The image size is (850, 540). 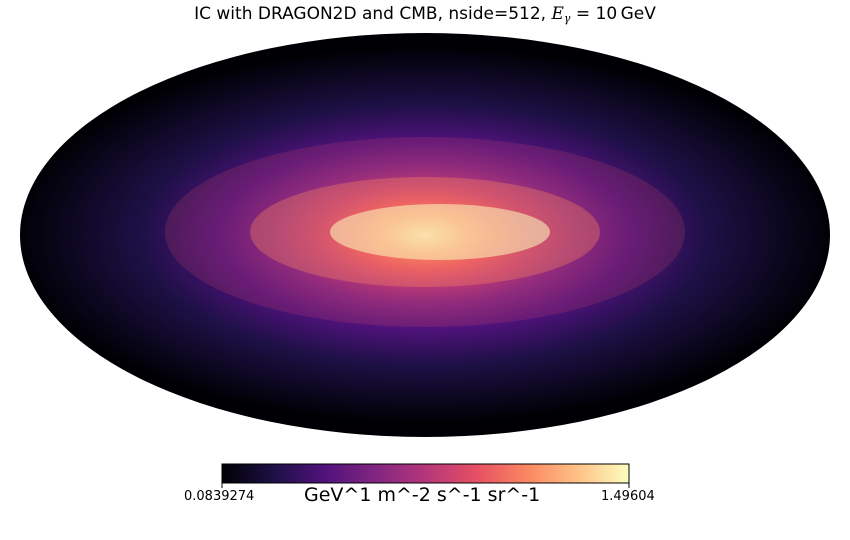 What do you see at coordinates (628, 496) in the screenshot?
I see `colorbar-max-label: 1.49604` at bounding box center [628, 496].